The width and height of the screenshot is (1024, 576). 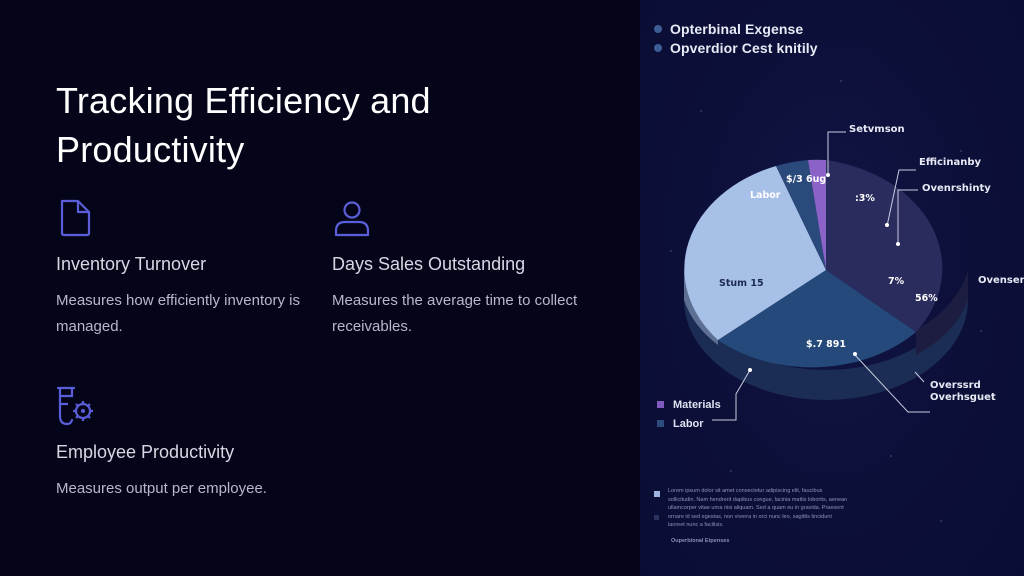 What do you see at coordinates (75, 218) in the screenshot?
I see `document-icon` at bounding box center [75, 218].